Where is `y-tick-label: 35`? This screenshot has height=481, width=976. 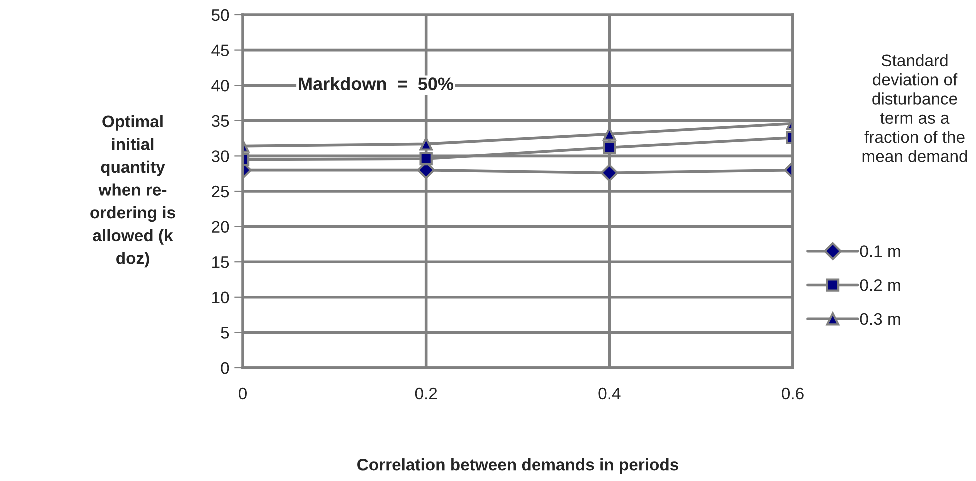
y-tick-label: 35 is located at coordinates (221, 121).